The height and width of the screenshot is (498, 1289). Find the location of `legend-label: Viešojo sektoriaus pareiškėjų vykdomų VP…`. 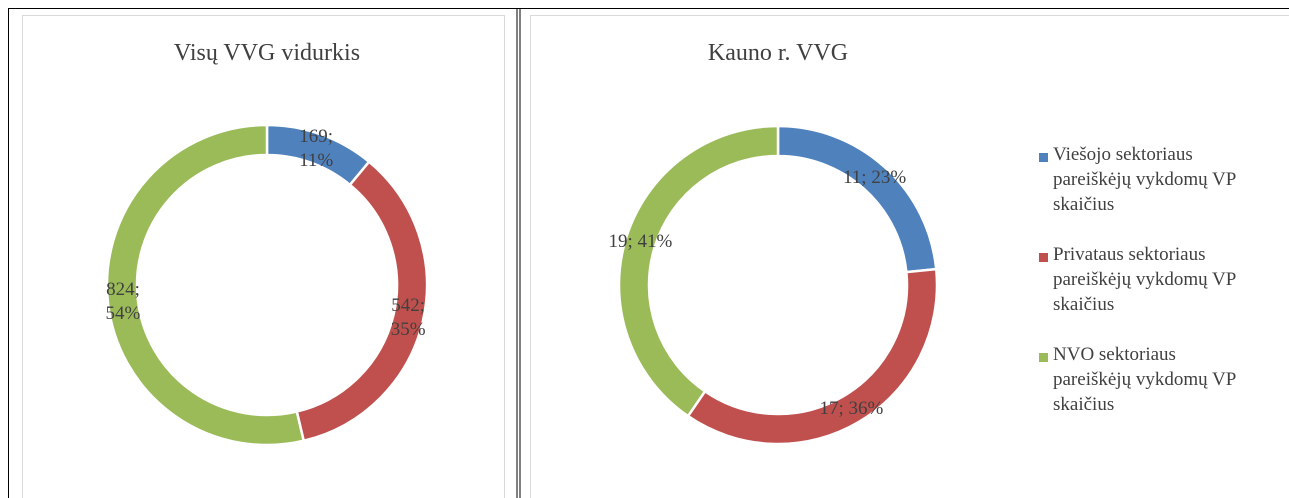

legend-label: Viešojo sektoriaus pareiškėjų vykdomų VP… is located at coordinates (1144, 179).